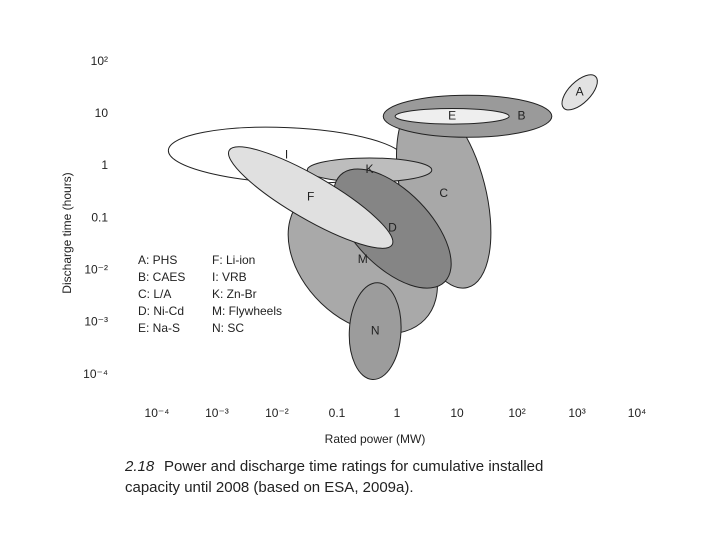  I want to click on y-tick-label: 10⁻², so click(96, 270).